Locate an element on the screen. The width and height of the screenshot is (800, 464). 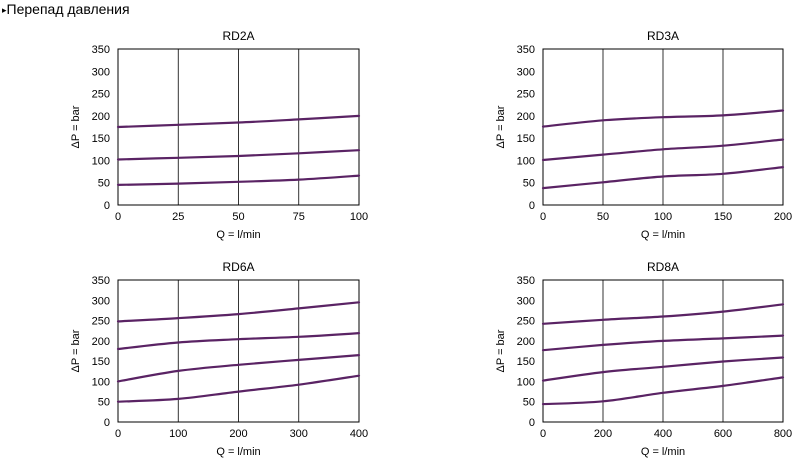
chart-title: RD3A is located at coordinates (663, 36).